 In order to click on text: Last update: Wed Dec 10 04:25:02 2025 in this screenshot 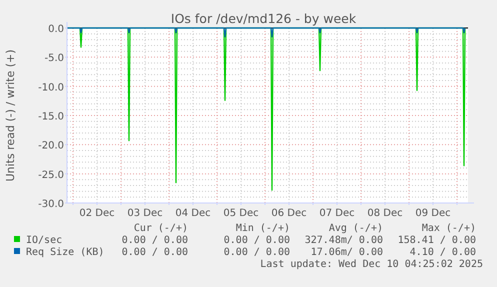, I will do `click(371, 264)`.